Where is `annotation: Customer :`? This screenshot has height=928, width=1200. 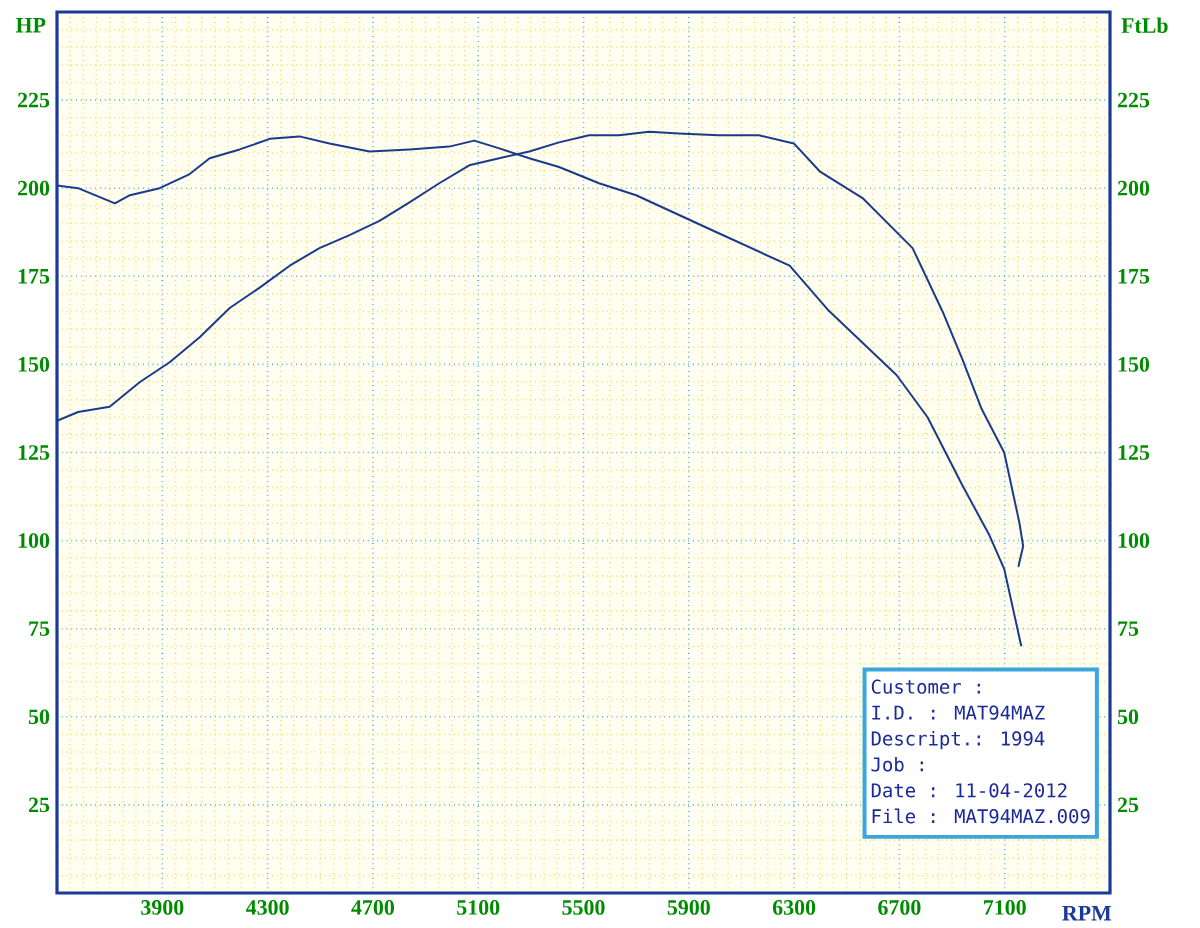 annotation: Customer : is located at coordinates (925, 686).